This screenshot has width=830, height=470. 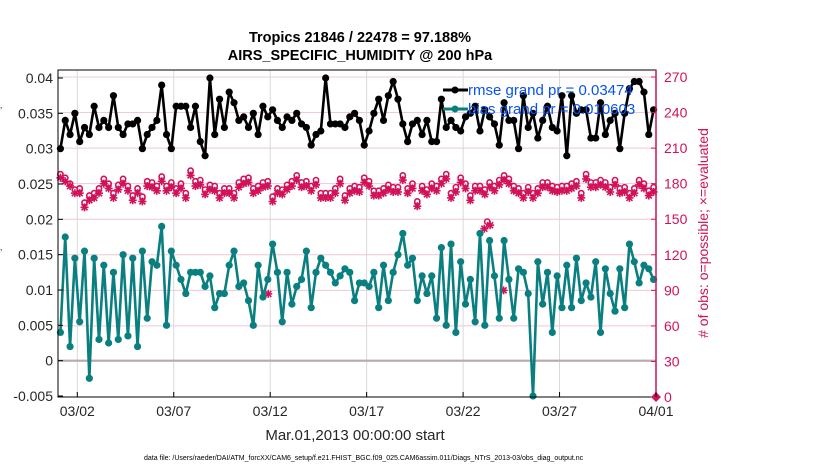 I want to click on y-tick-label-left: 0.03, so click(x=39, y=149).